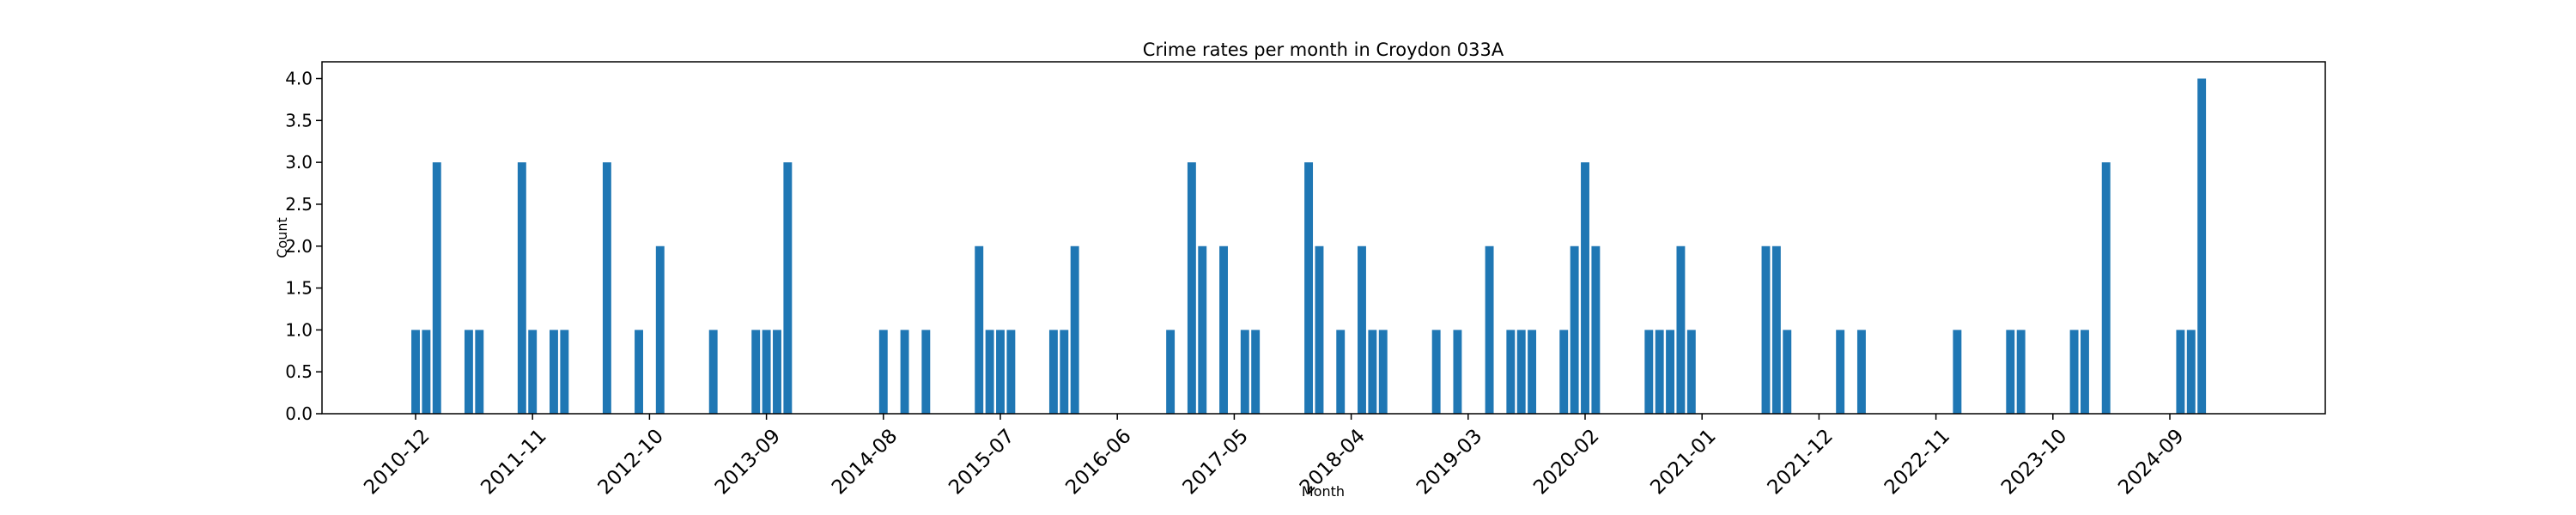 This screenshot has width=2576, height=515. Describe the element at coordinates (1323, 49) in the screenshot. I see `chart-title: Crime rates per month in Croydon 033A` at that location.